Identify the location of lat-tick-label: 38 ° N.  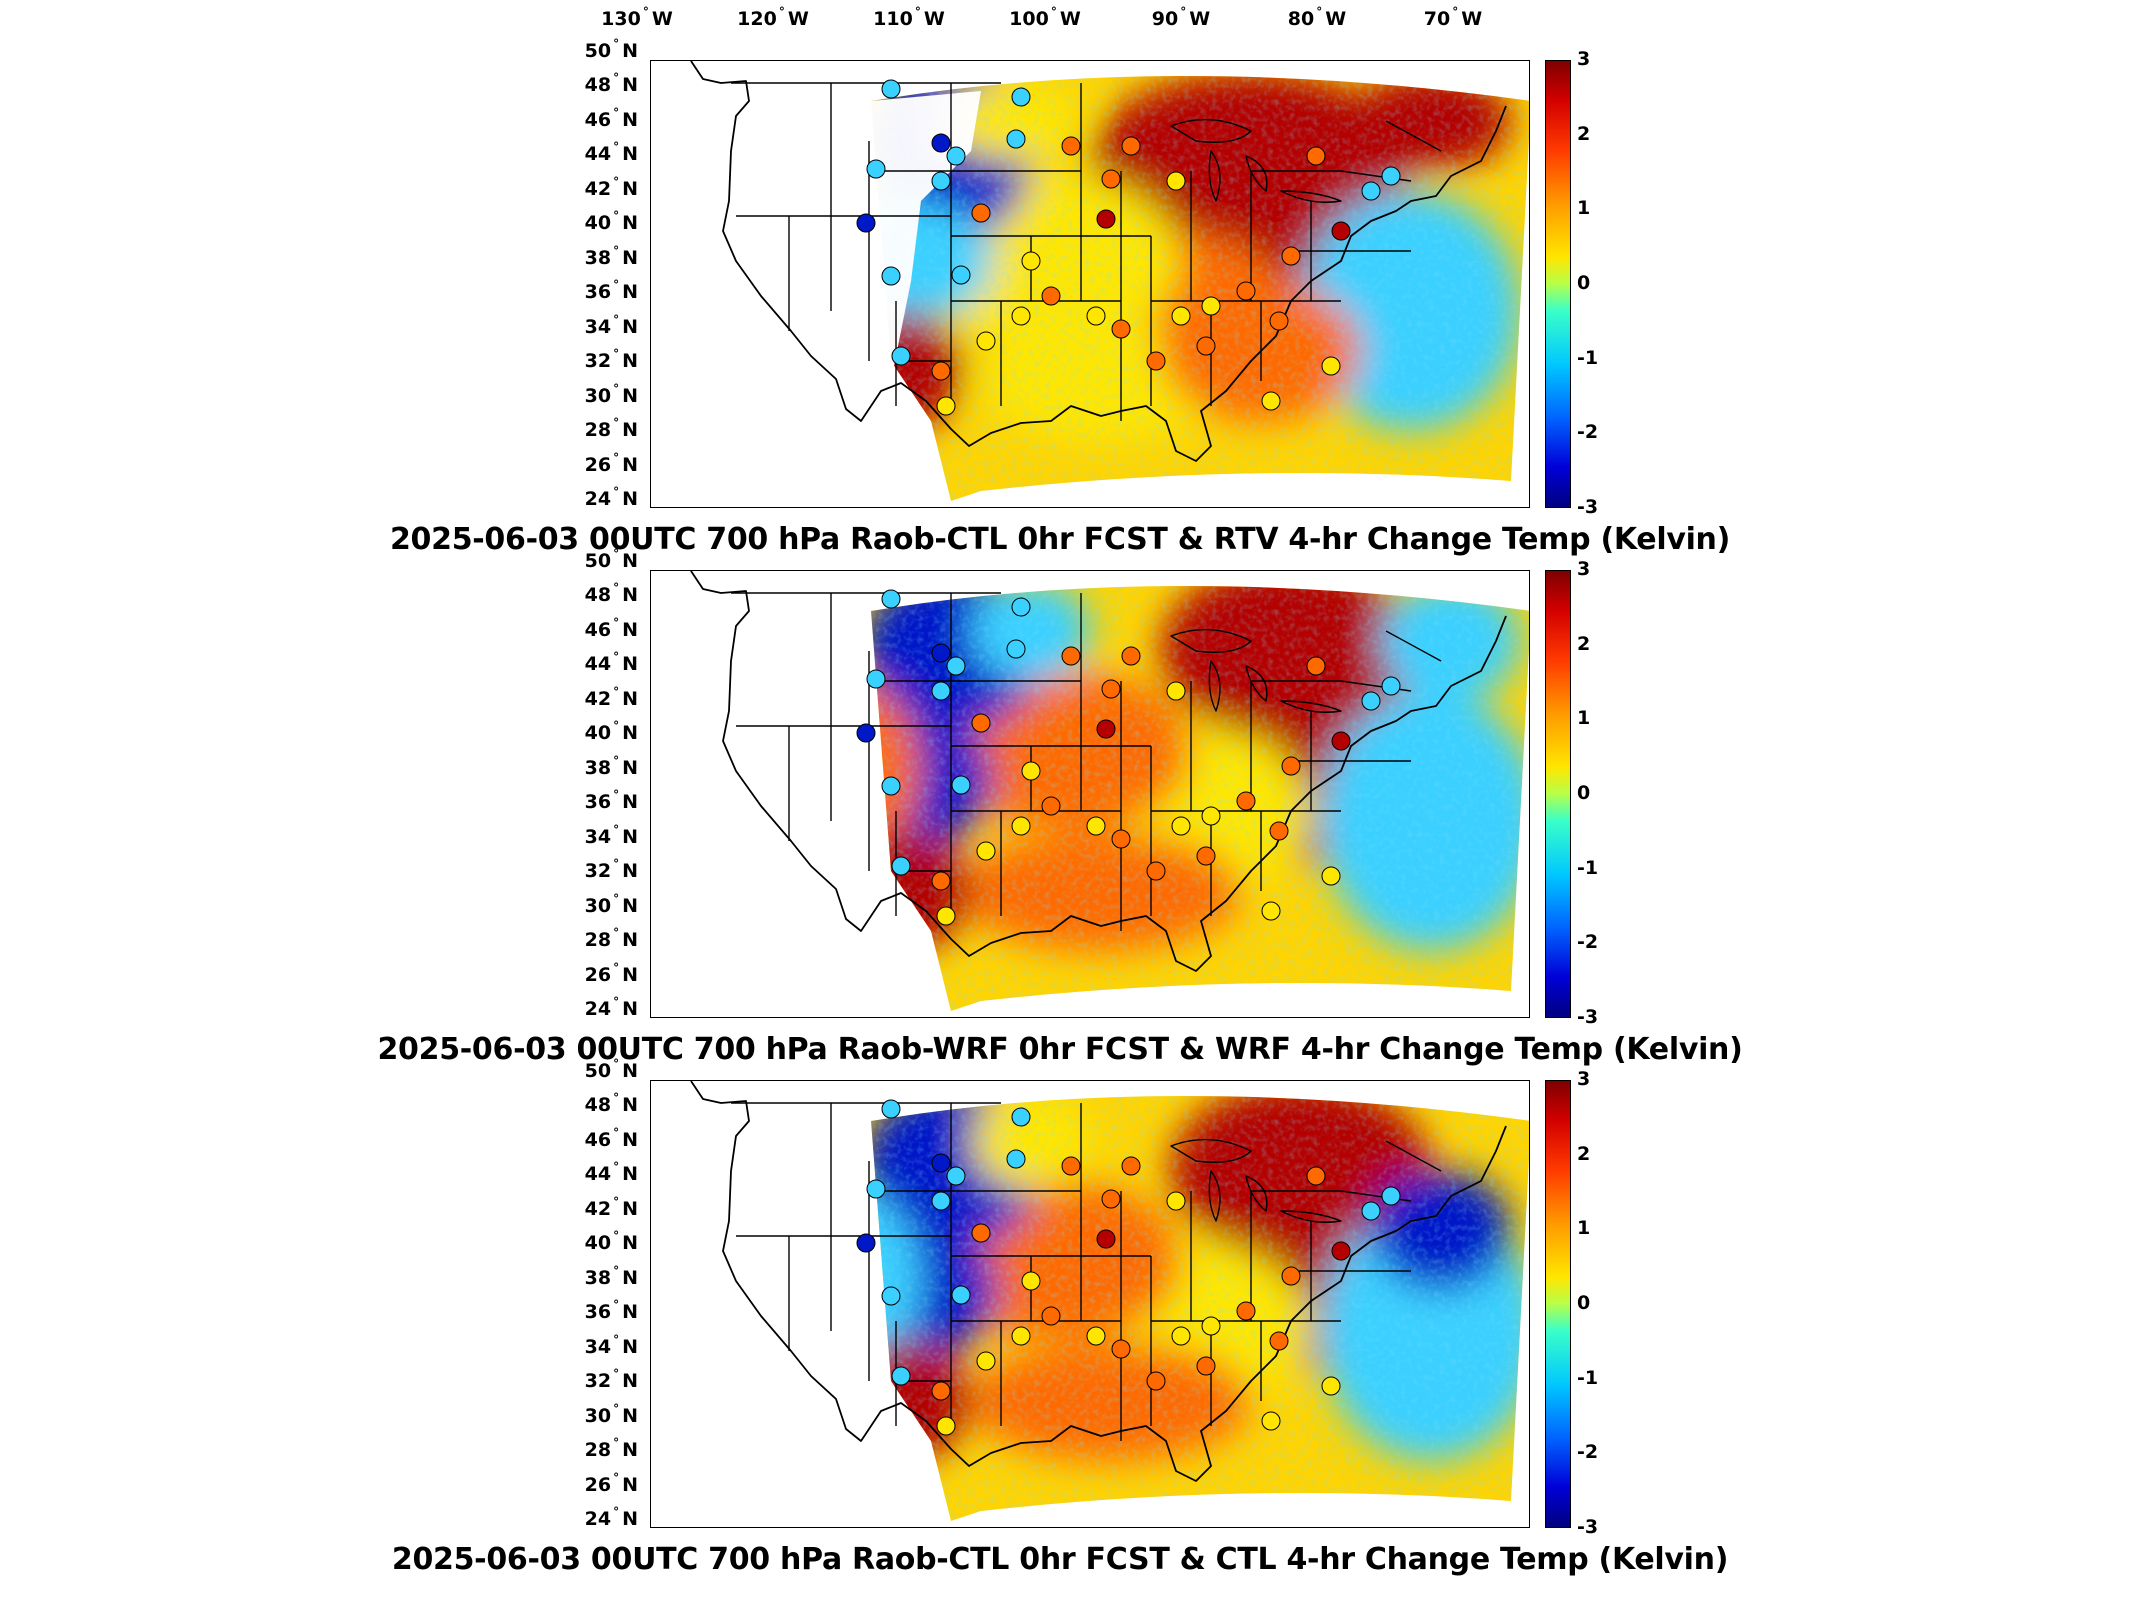
(611, 256).